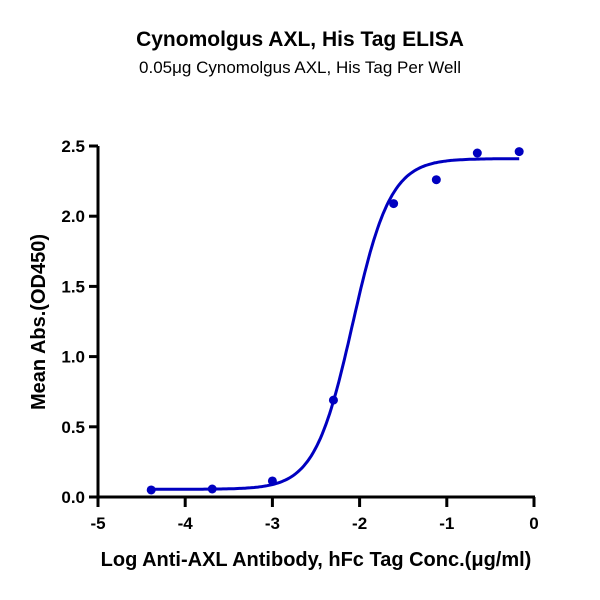 This screenshot has height=600, width=600. What do you see at coordinates (39, 322) in the screenshot?
I see `y-axis-label: Mean Abs.(OD450)` at bounding box center [39, 322].